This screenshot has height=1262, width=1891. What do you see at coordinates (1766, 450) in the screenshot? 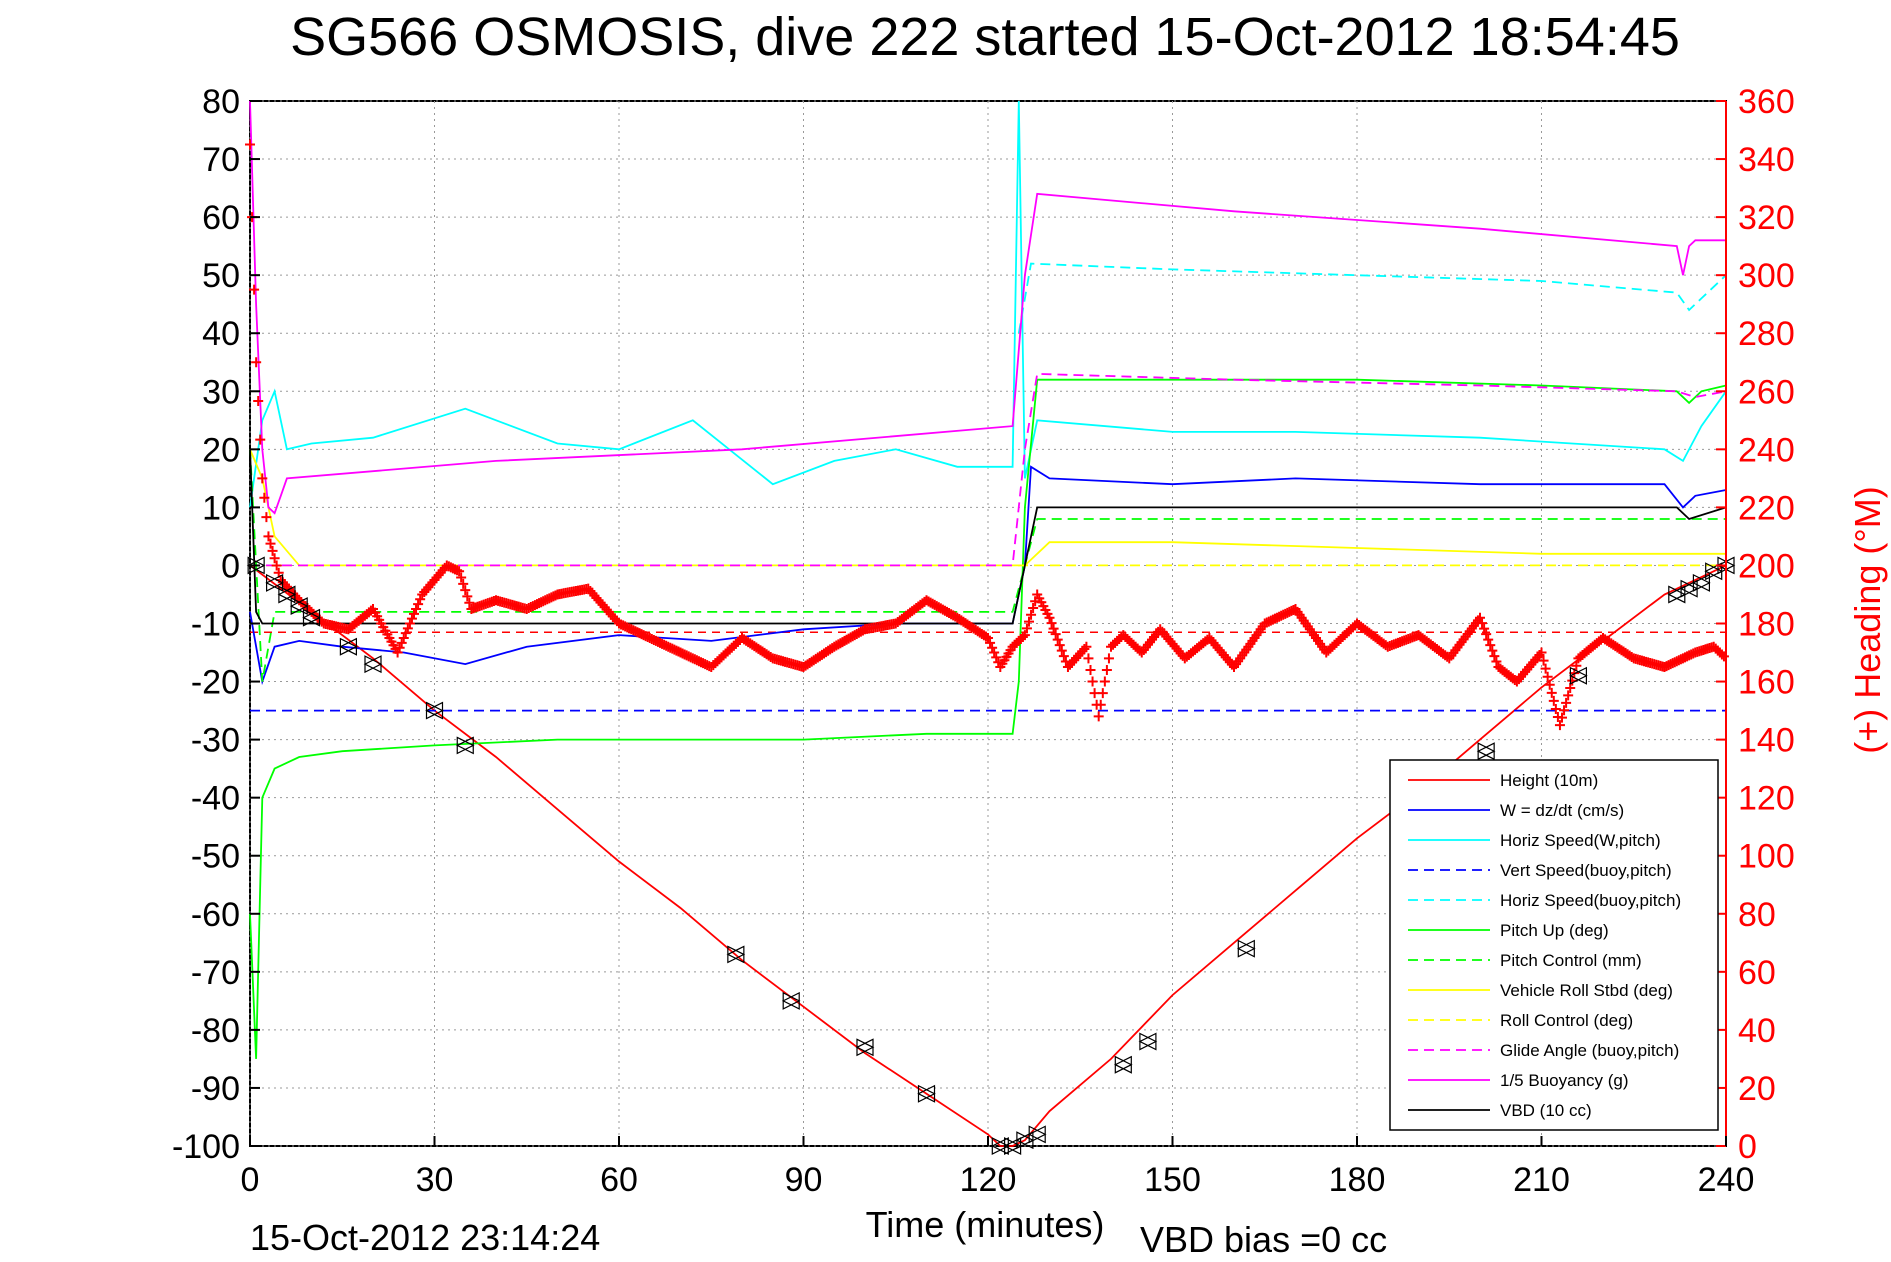
I see `right-tick-label: 240` at bounding box center [1766, 450].